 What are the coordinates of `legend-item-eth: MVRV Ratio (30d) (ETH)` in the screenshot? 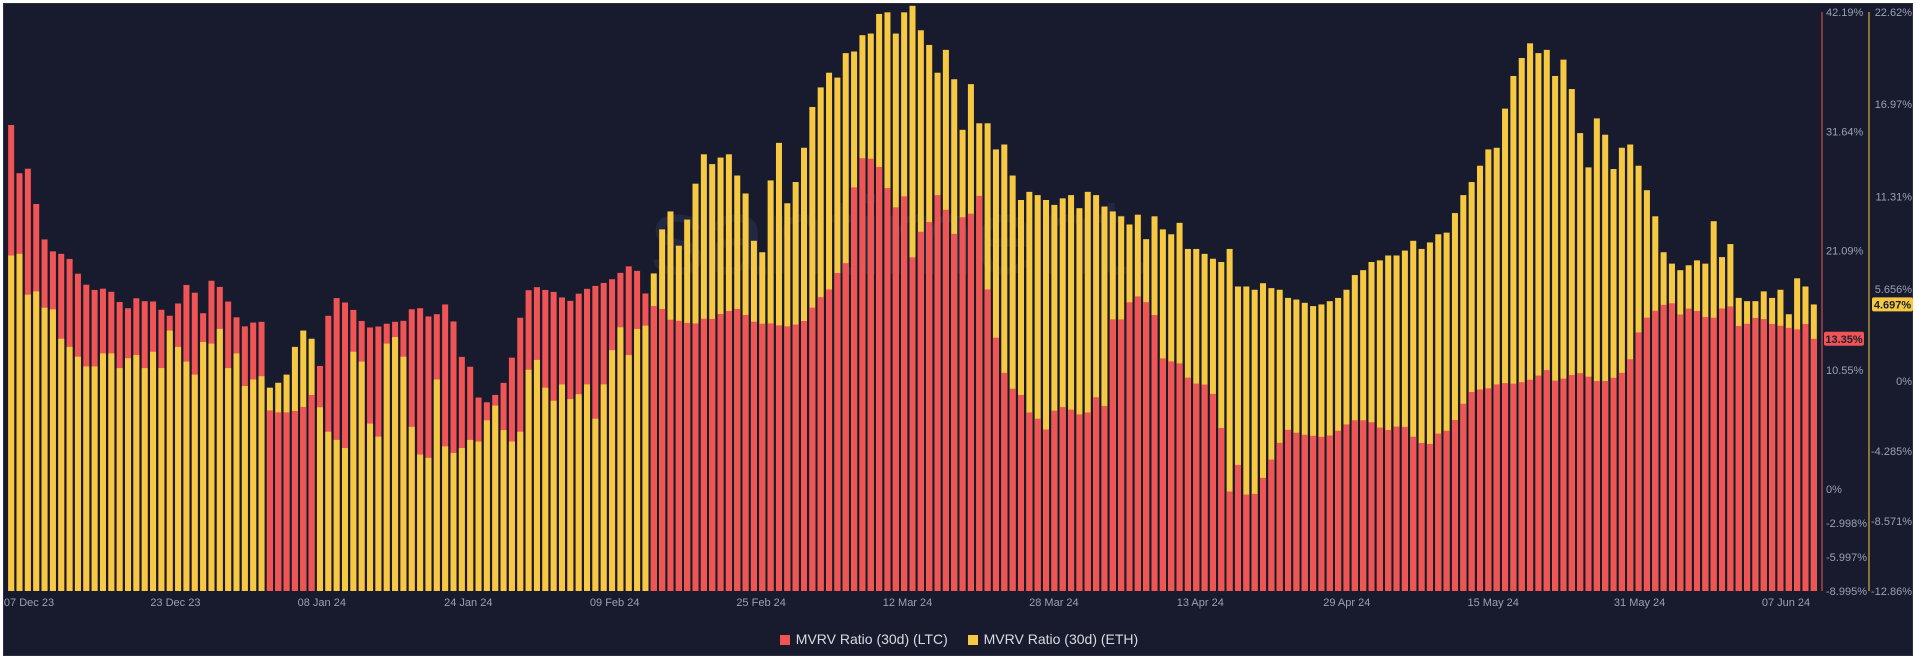 It's located at (1052, 639).